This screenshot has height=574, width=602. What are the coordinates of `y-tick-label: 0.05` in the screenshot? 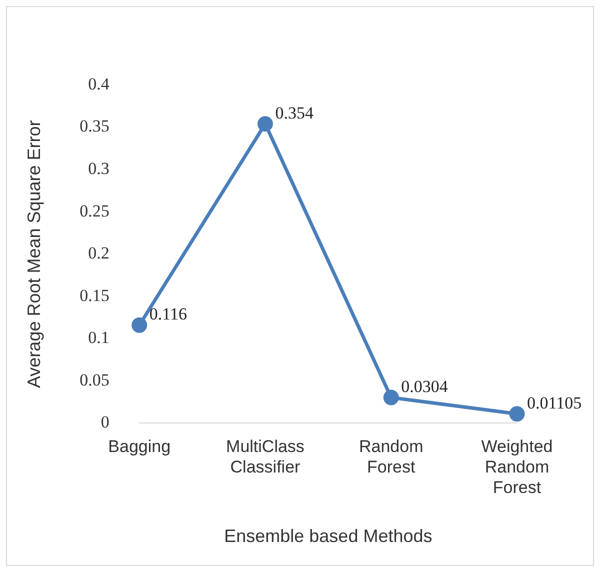 It's located at (95, 380).